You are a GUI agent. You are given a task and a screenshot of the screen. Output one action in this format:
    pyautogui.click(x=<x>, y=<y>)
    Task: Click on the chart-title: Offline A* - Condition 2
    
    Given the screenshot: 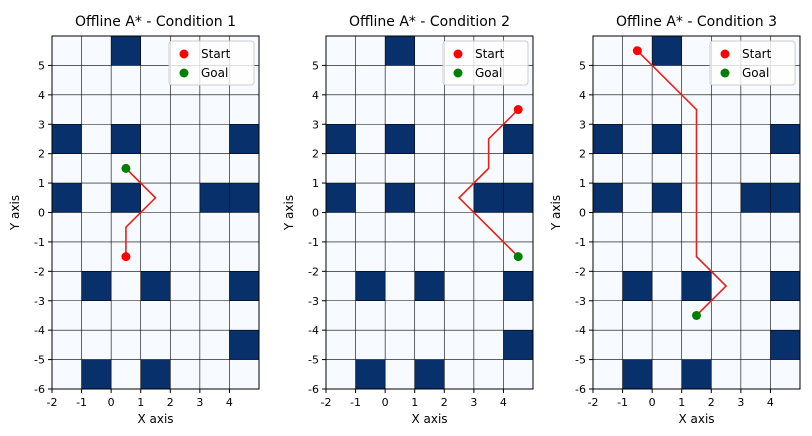 What is the action you would take?
    pyautogui.click(x=429, y=22)
    